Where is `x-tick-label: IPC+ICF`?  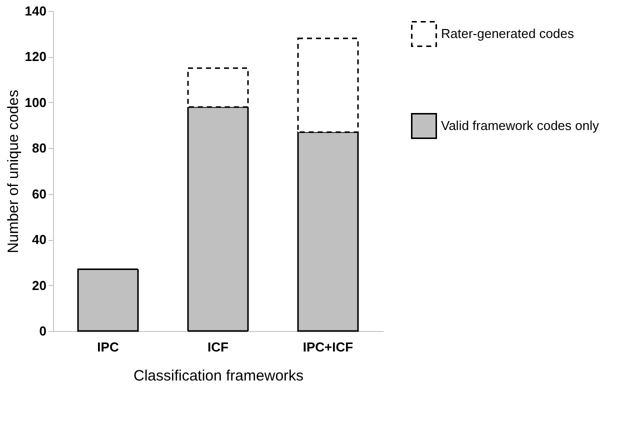 x-tick-label: IPC+ICF is located at coordinates (328, 347).